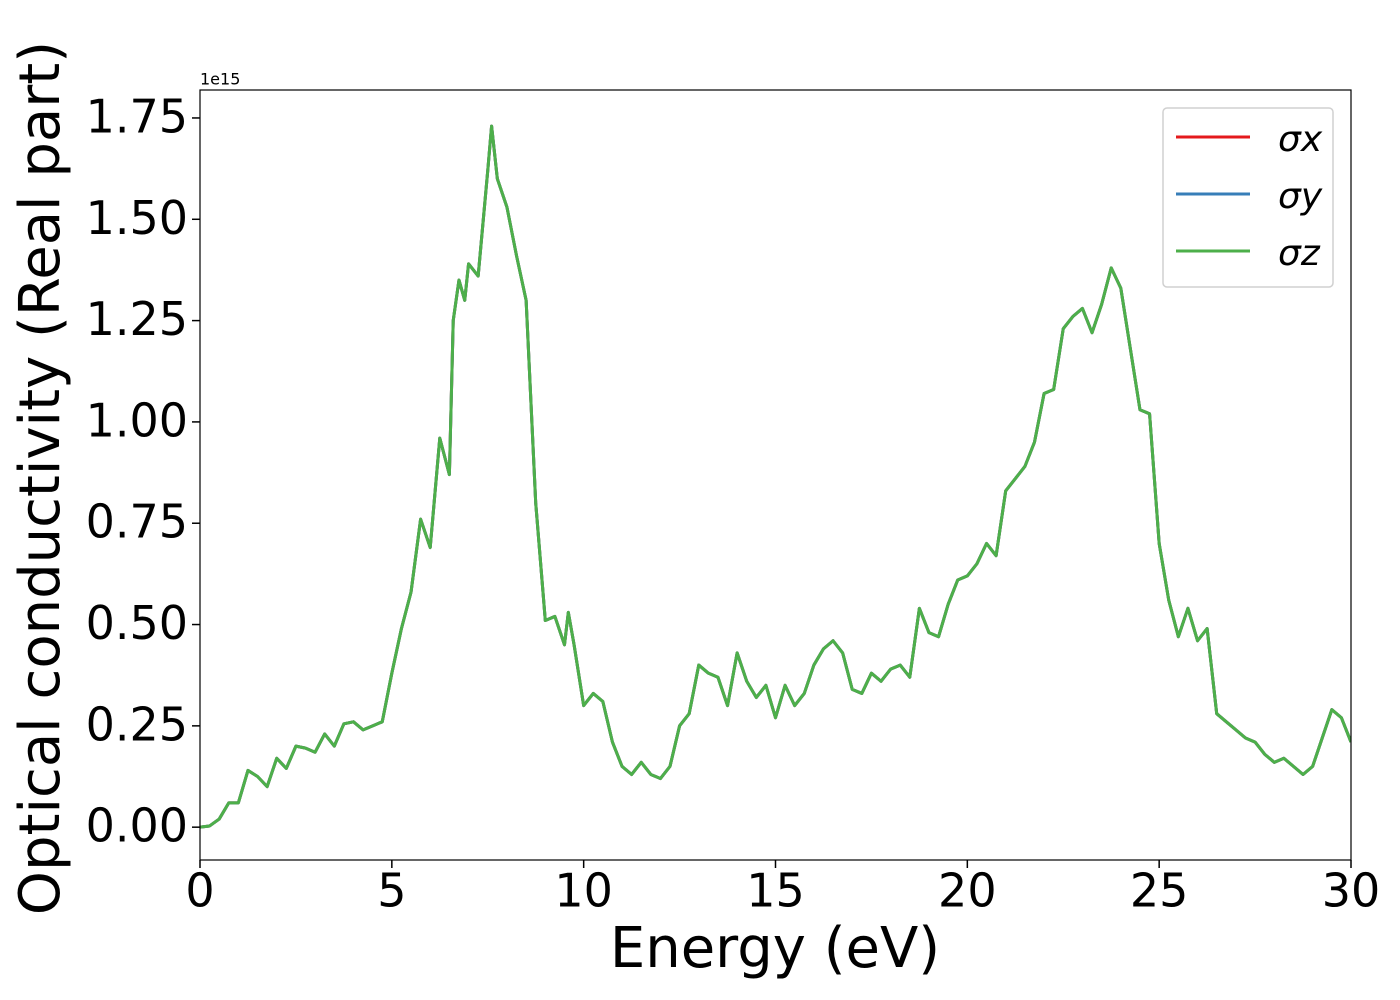 The image size is (1400, 1000). What do you see at coordinates (1300, 196) in the screenshot?
I see `legend-label: σy` at bounding box center [1300, 196].